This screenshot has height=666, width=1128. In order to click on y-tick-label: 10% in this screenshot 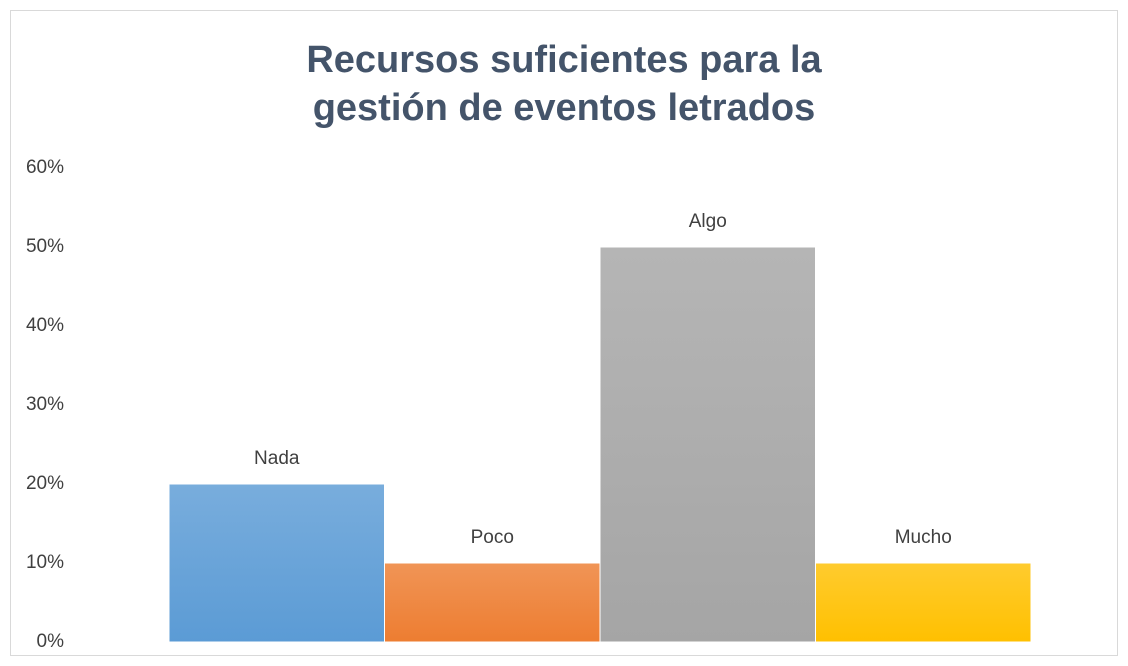, I will do `click(45, 562)`.